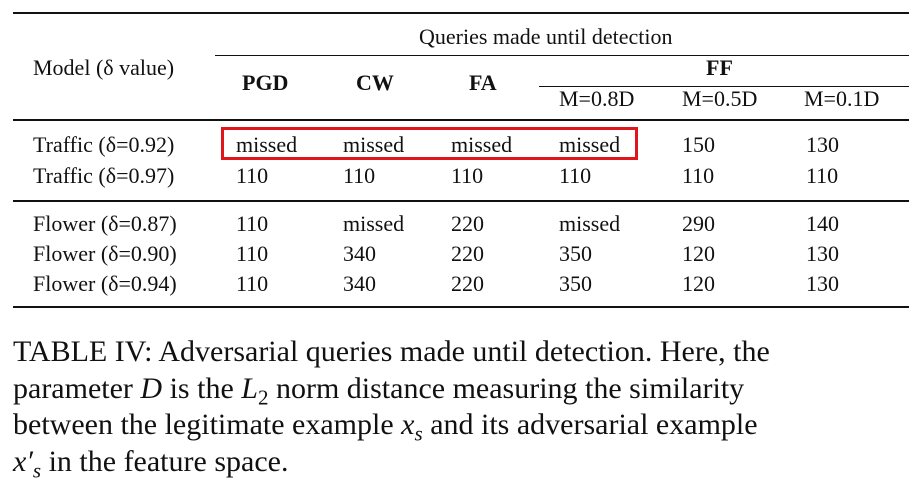 This screenshot has width=920, height=491. I want to click on group-header-rule, so click(562, 55).